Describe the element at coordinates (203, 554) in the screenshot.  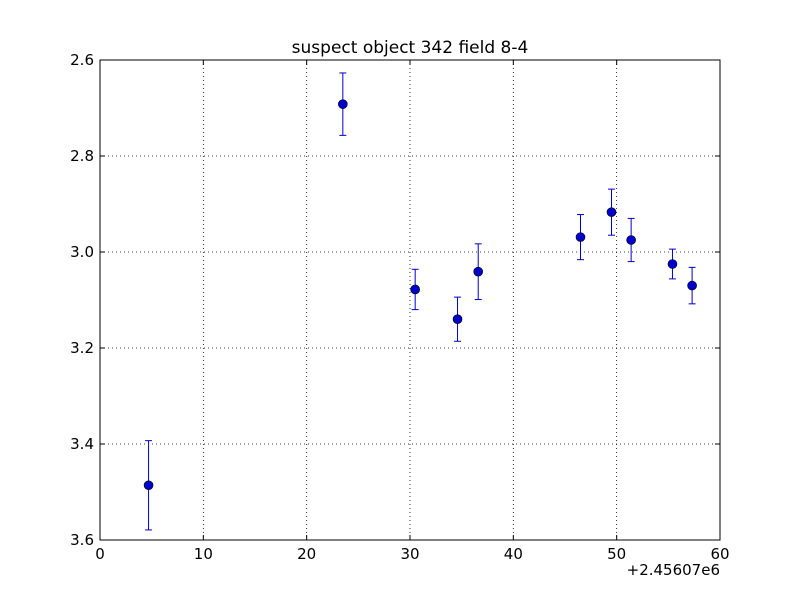
I see `x-tick-label: 10` at that location.